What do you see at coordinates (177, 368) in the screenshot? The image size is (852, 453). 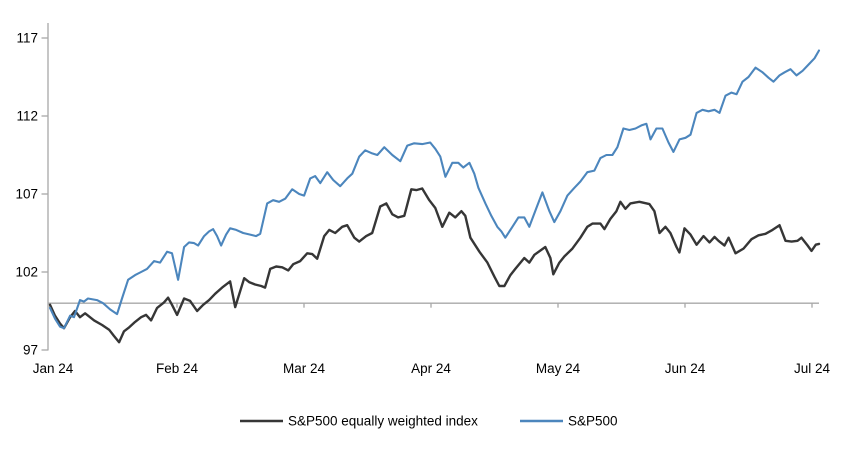 I see `x-tick-label: Feb 24` at bounding box center [177, 368].